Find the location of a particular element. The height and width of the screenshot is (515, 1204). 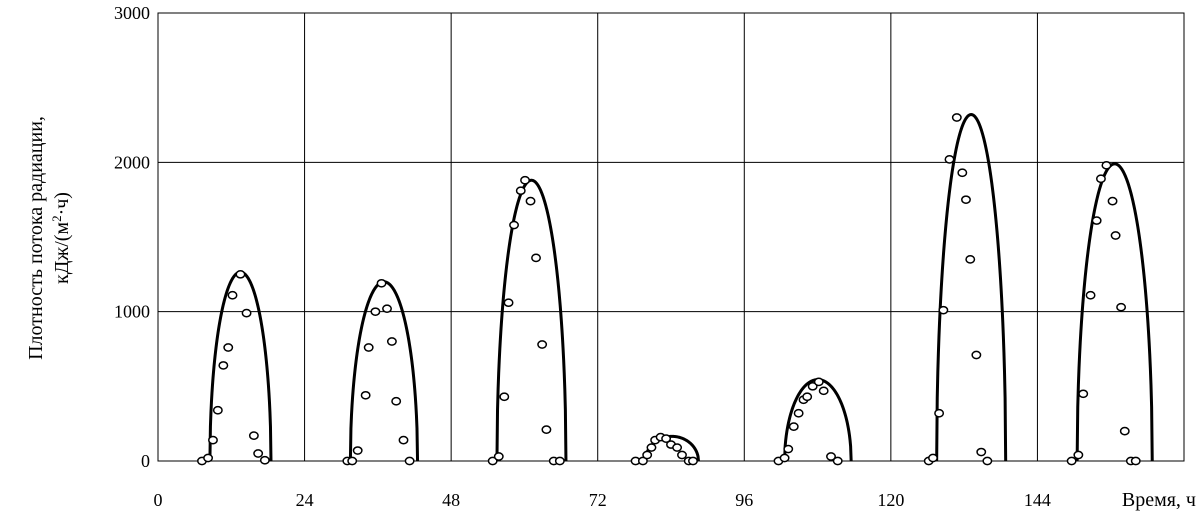

y-tick-label: 3000 is located at coordinates (132, 13).